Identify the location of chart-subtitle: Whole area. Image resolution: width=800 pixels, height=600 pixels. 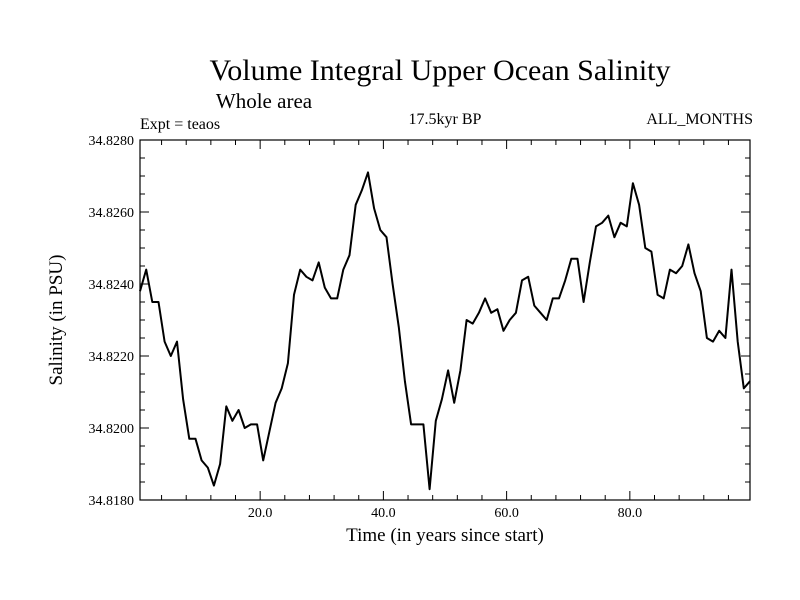
(264, 101).